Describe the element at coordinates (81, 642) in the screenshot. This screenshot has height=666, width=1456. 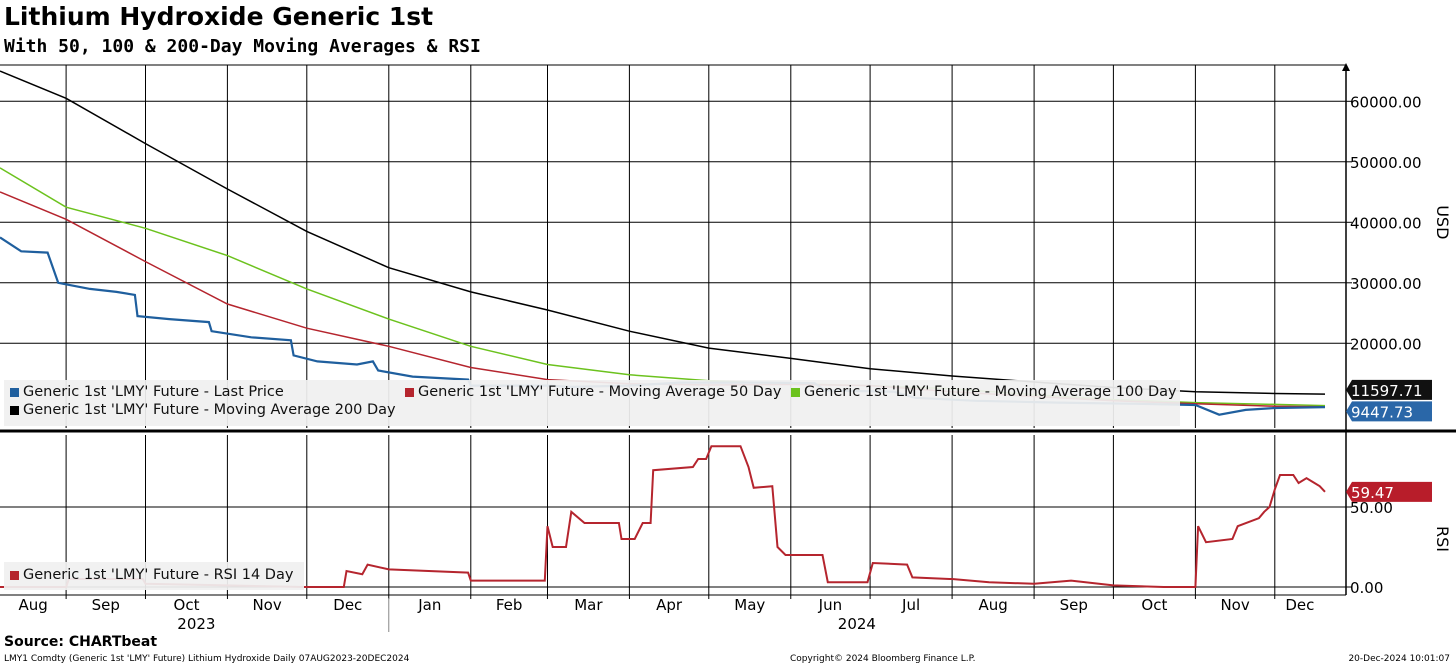
I see `source-note: Source: CHARTbeat` at that location.